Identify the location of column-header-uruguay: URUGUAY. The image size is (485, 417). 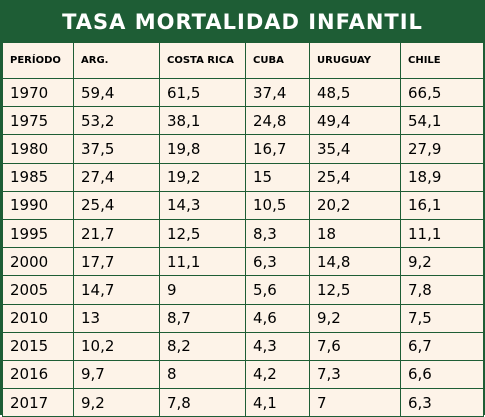
(355, 60).